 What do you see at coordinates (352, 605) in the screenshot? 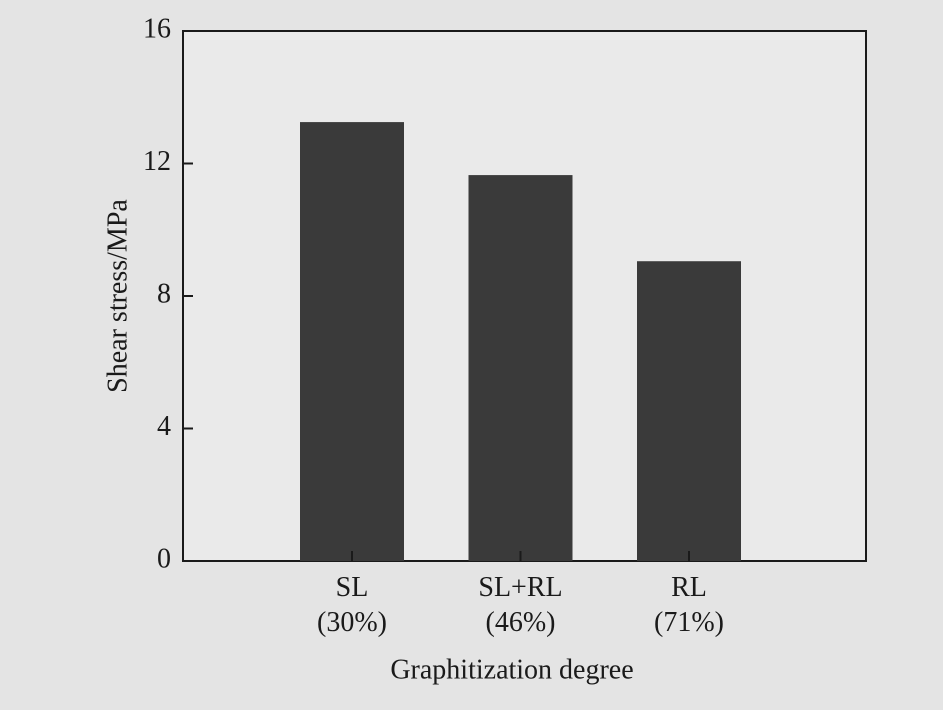
I see `x-tick-label: SL (30%)` at bounding box center [352, 605].